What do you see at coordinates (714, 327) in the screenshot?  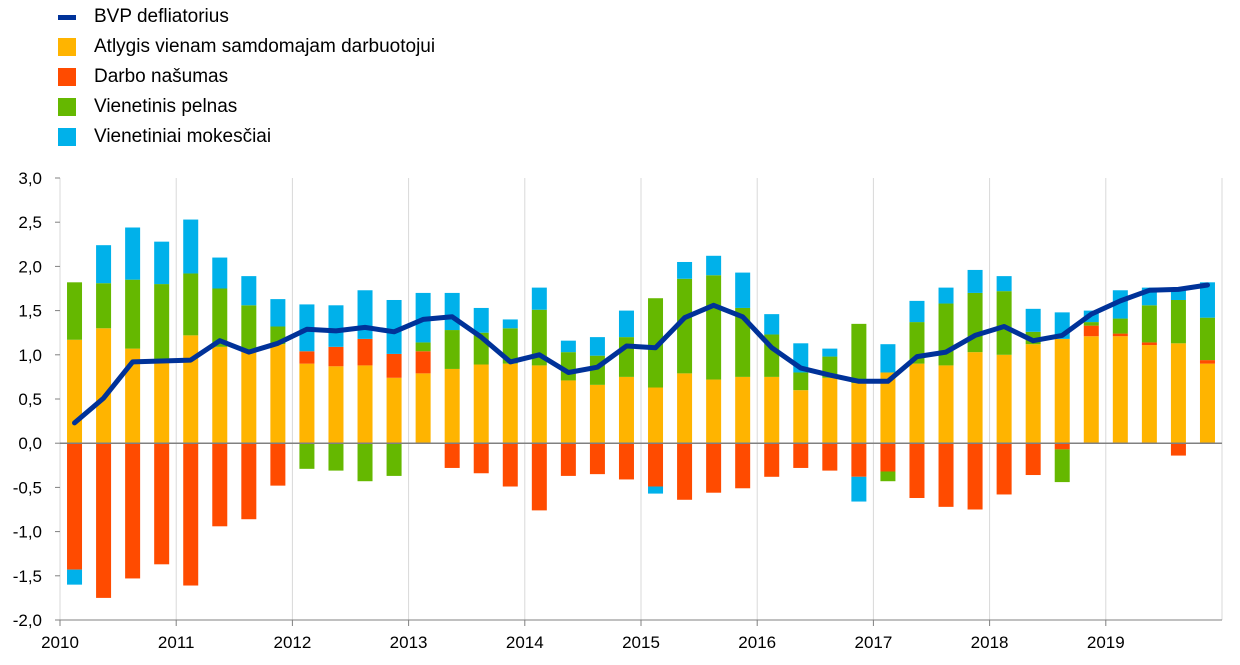 I see `bar-s2-2015Q3` at bounding box center [714, 327].